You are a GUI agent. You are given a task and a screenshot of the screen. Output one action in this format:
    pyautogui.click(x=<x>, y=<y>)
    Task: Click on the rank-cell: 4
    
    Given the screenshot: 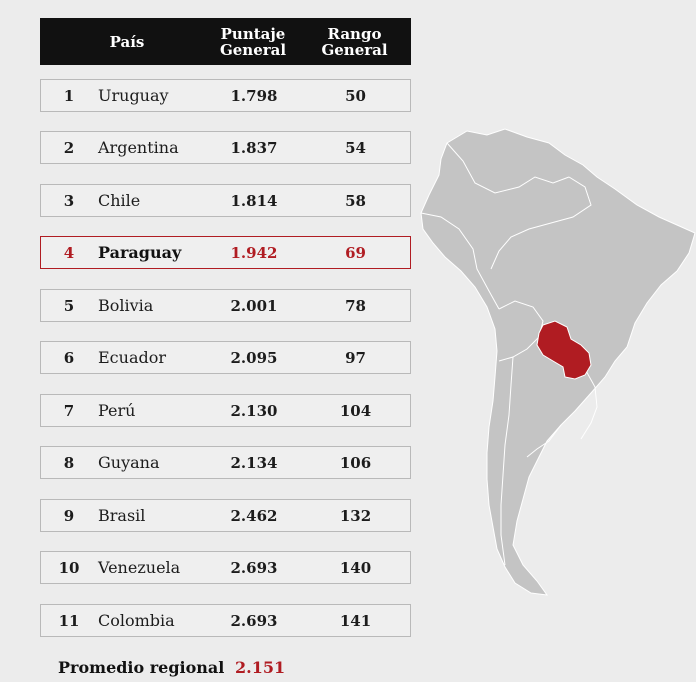 What is the action you would take?
    pyautogui.click(x=69, y=252)
    